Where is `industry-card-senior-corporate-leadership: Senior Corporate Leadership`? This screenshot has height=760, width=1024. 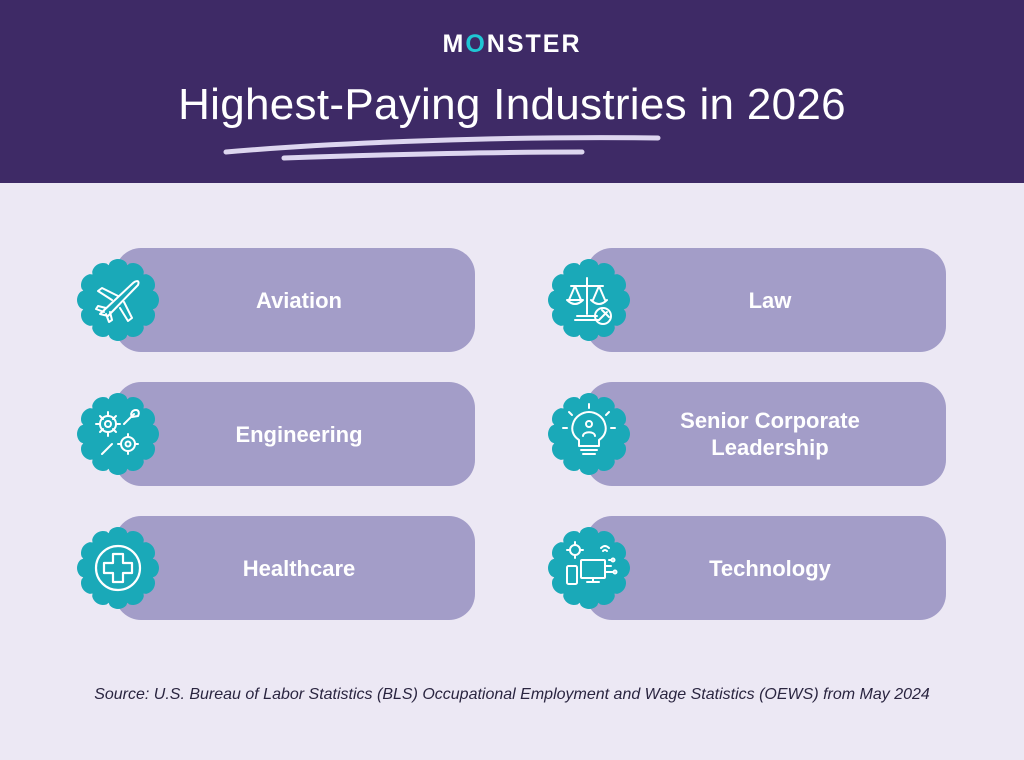 industry-card-senior-corporate-leadership: Senior Corporate Leadership is located at coordinates (766, 434).